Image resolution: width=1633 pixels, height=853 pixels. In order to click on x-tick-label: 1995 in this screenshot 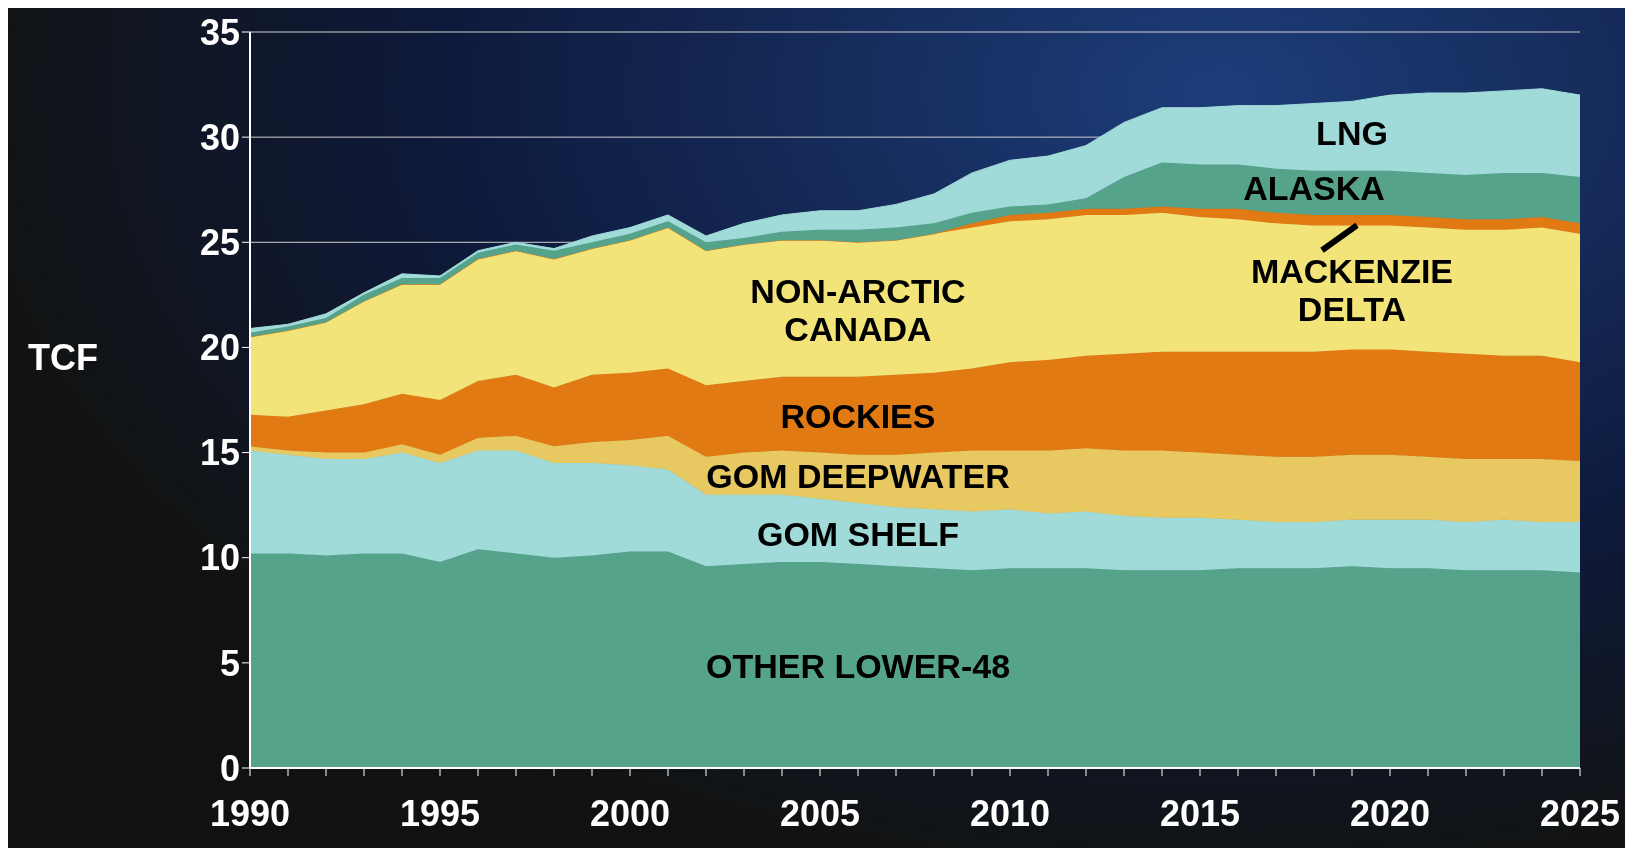, I will do `click(440, 813)`.